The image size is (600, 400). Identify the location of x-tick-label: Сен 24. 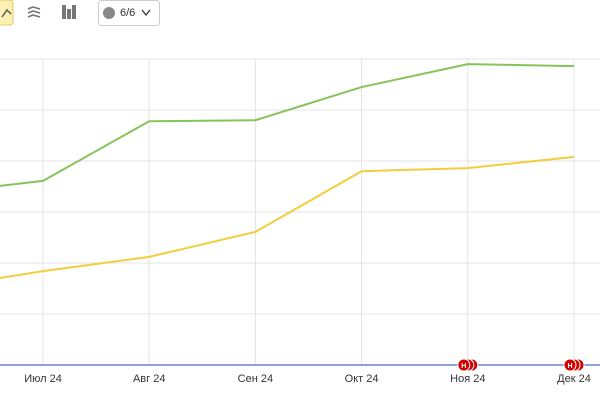
(255, 379).